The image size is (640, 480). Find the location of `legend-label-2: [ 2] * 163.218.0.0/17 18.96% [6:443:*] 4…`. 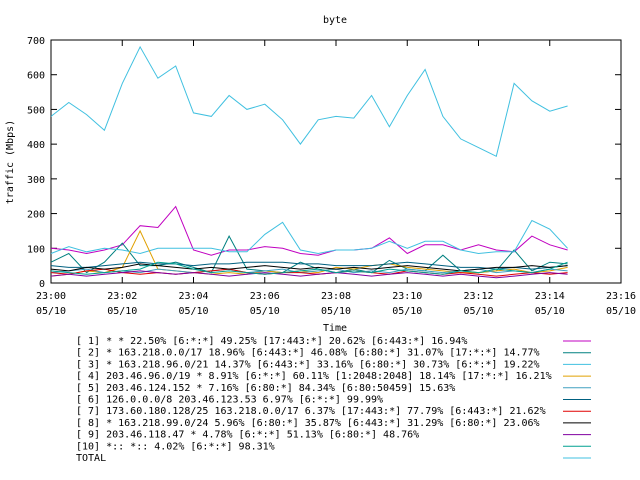

legend-label-2: [ 2] * 163.218.0.0/17 18.96% [6:443:*] 4… is located at coordinates (308, 353).